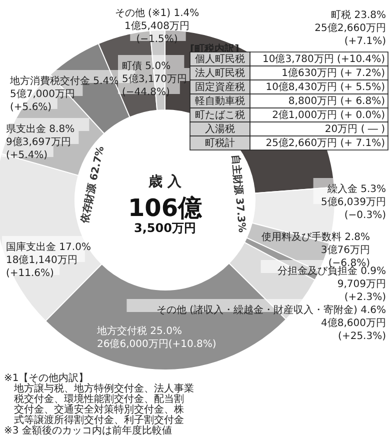 The height and width of the screenshot is (440, 392). What do you see at coordinates (64, 81) in the screenshot?
I see `slice-label: 地方消費税交付金 5.4%` at bounding box center [64, 81].